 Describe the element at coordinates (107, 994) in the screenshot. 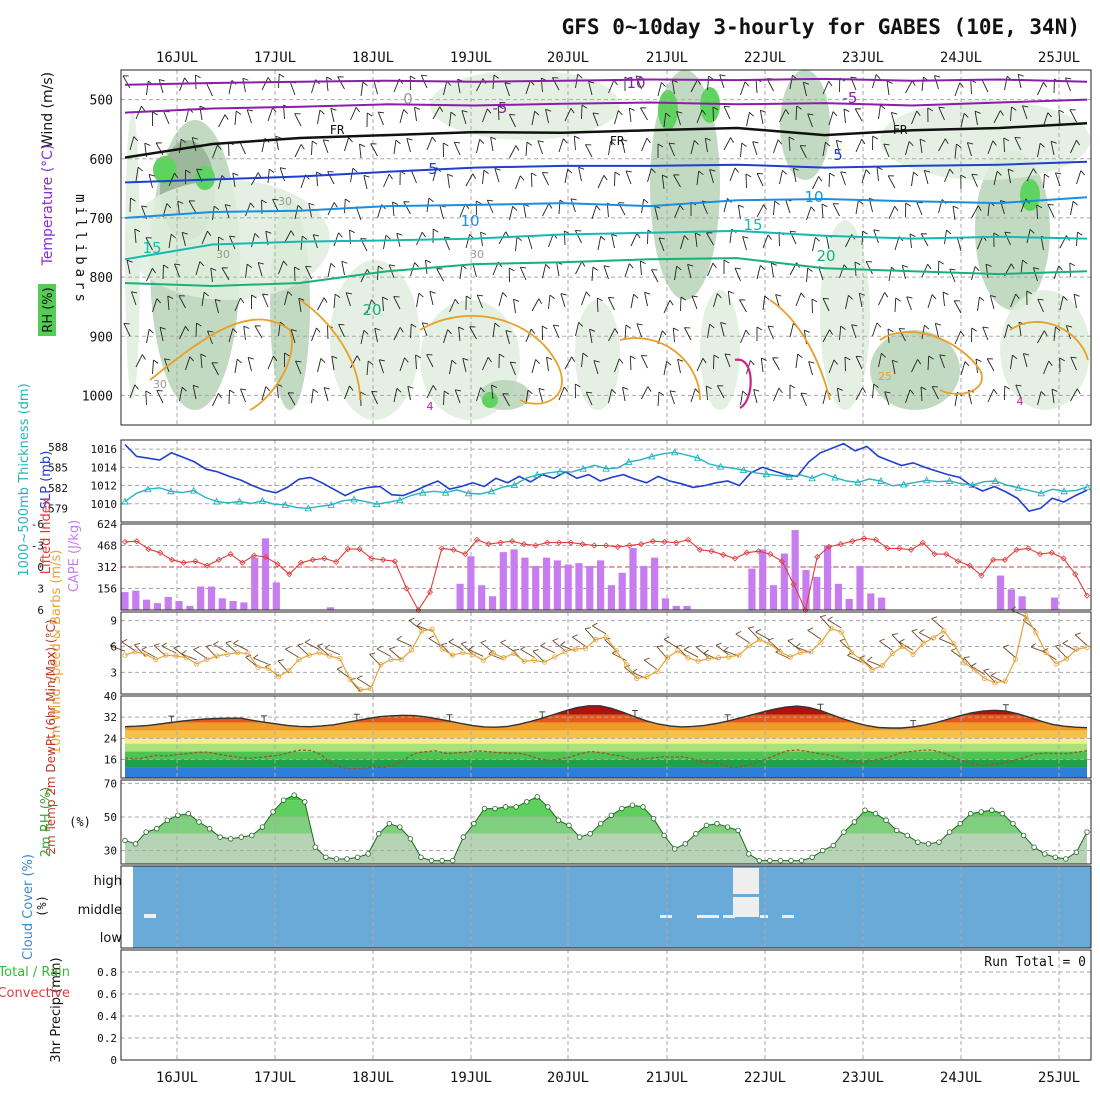

I see `precip-tick-label: 0.6` at that location.